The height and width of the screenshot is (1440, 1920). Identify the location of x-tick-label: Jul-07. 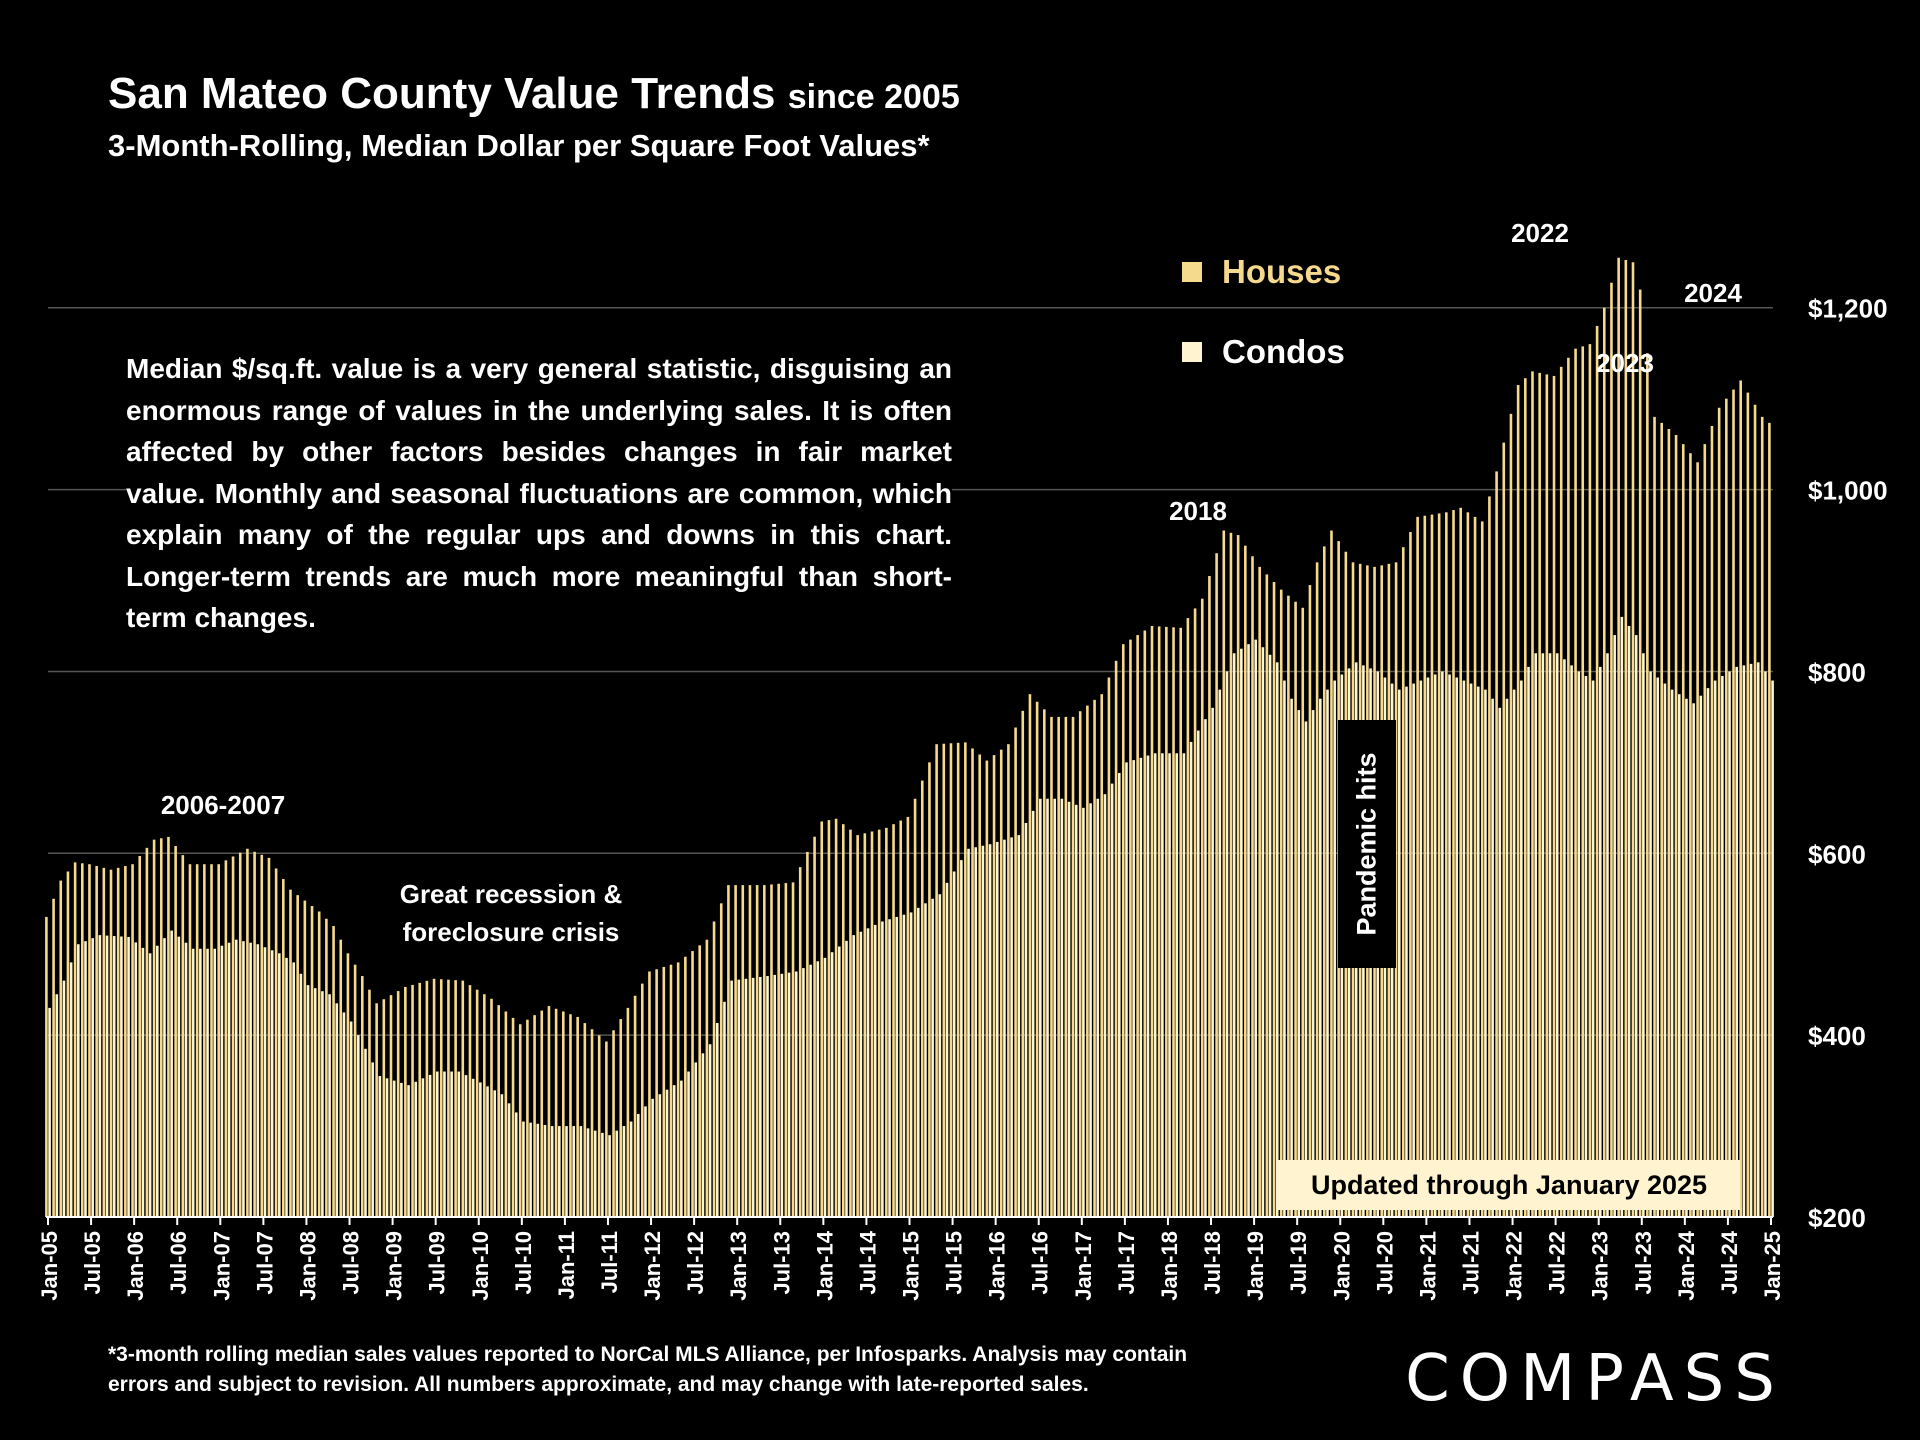
(264, 1263).